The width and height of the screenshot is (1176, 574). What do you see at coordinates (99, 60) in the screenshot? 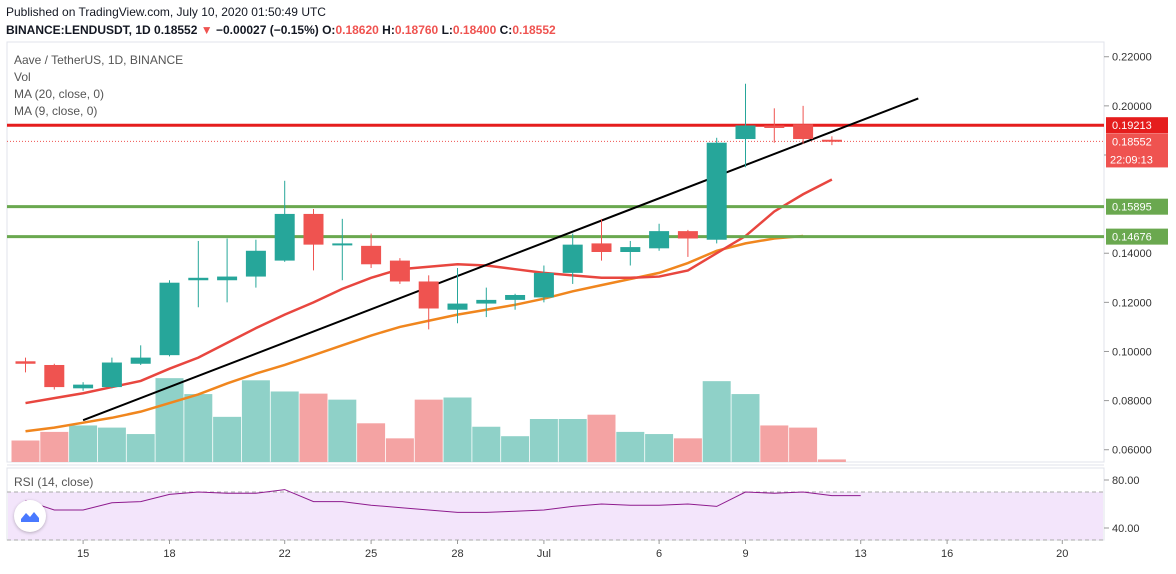
I see `legend-title: Aave / TetherUS, 1D, BINANCE` at bounding box center [99, 60].